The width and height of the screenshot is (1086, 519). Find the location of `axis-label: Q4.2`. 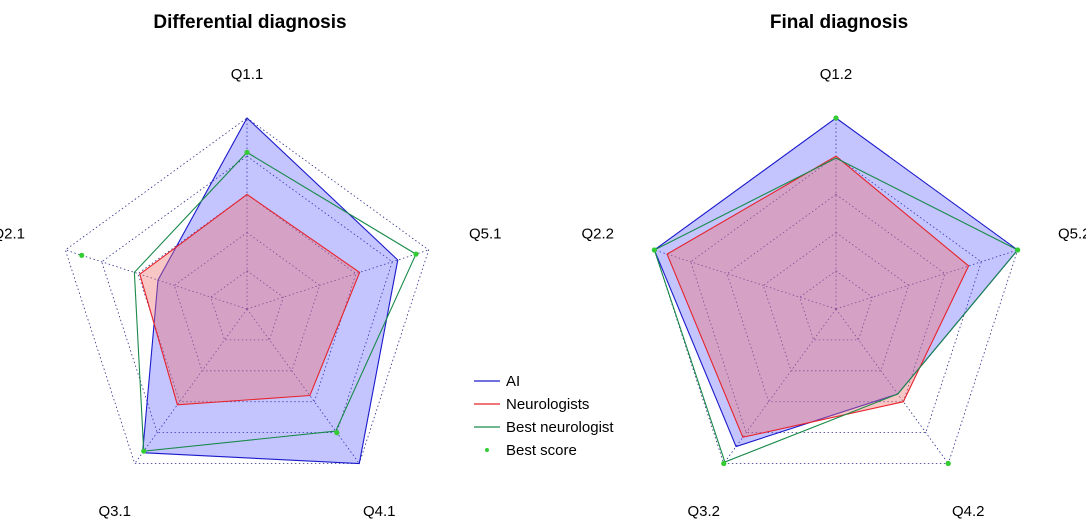

axis-label: Q4.2 is located at coordinates (968, 511).